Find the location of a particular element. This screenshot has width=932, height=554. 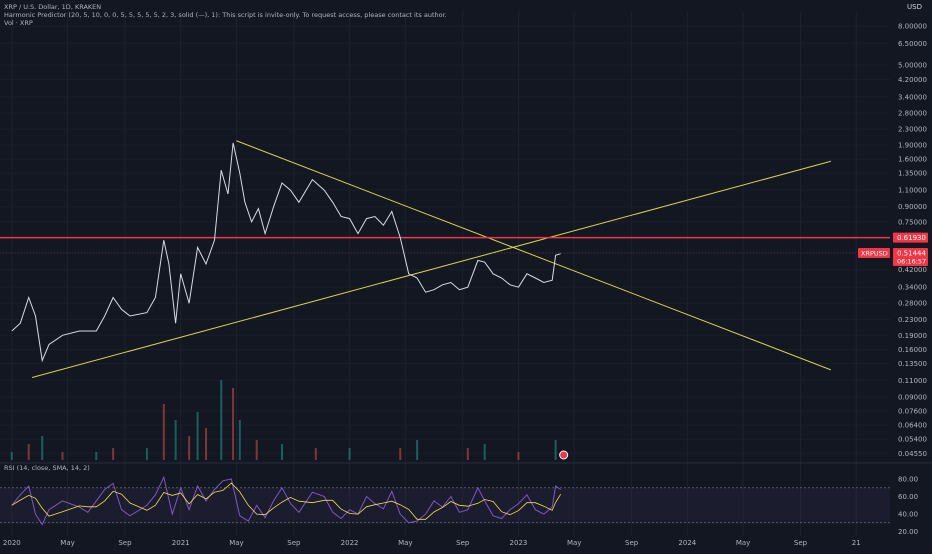

time-tick-label: 2020 is located at coordinates (12, 543).